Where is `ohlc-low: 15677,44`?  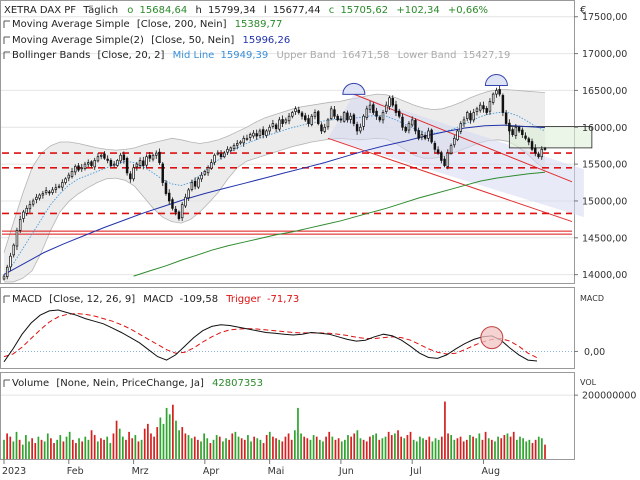
ohlc-low: 15677,44 is located at coordinates (297, 10).